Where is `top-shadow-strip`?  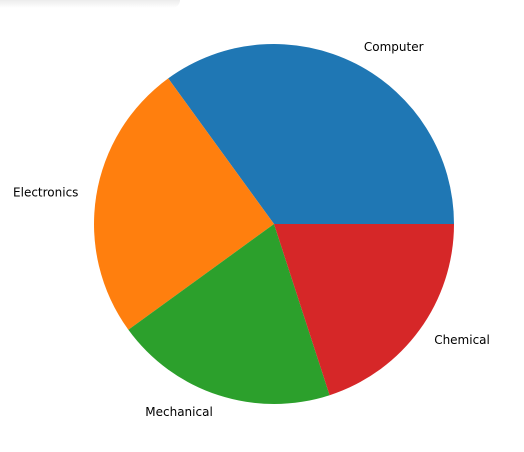 top-shadow-strip is located at coordinates (90, 4).